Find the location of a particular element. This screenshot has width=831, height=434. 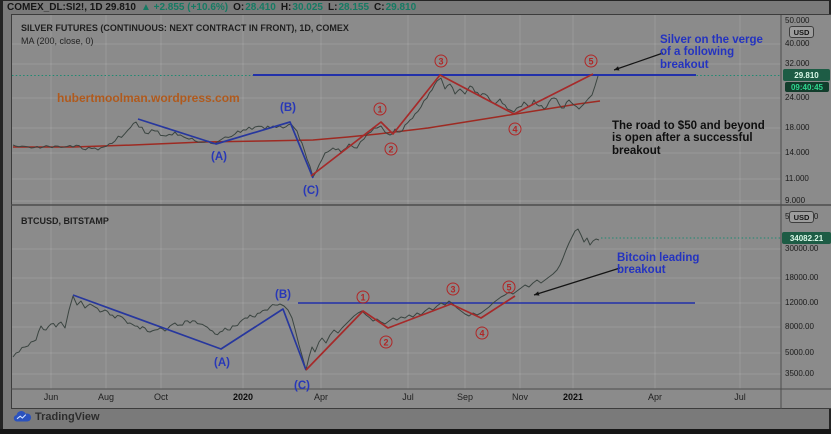

time-axis-label-sep6: Sep is located at coordinates (464, 397).